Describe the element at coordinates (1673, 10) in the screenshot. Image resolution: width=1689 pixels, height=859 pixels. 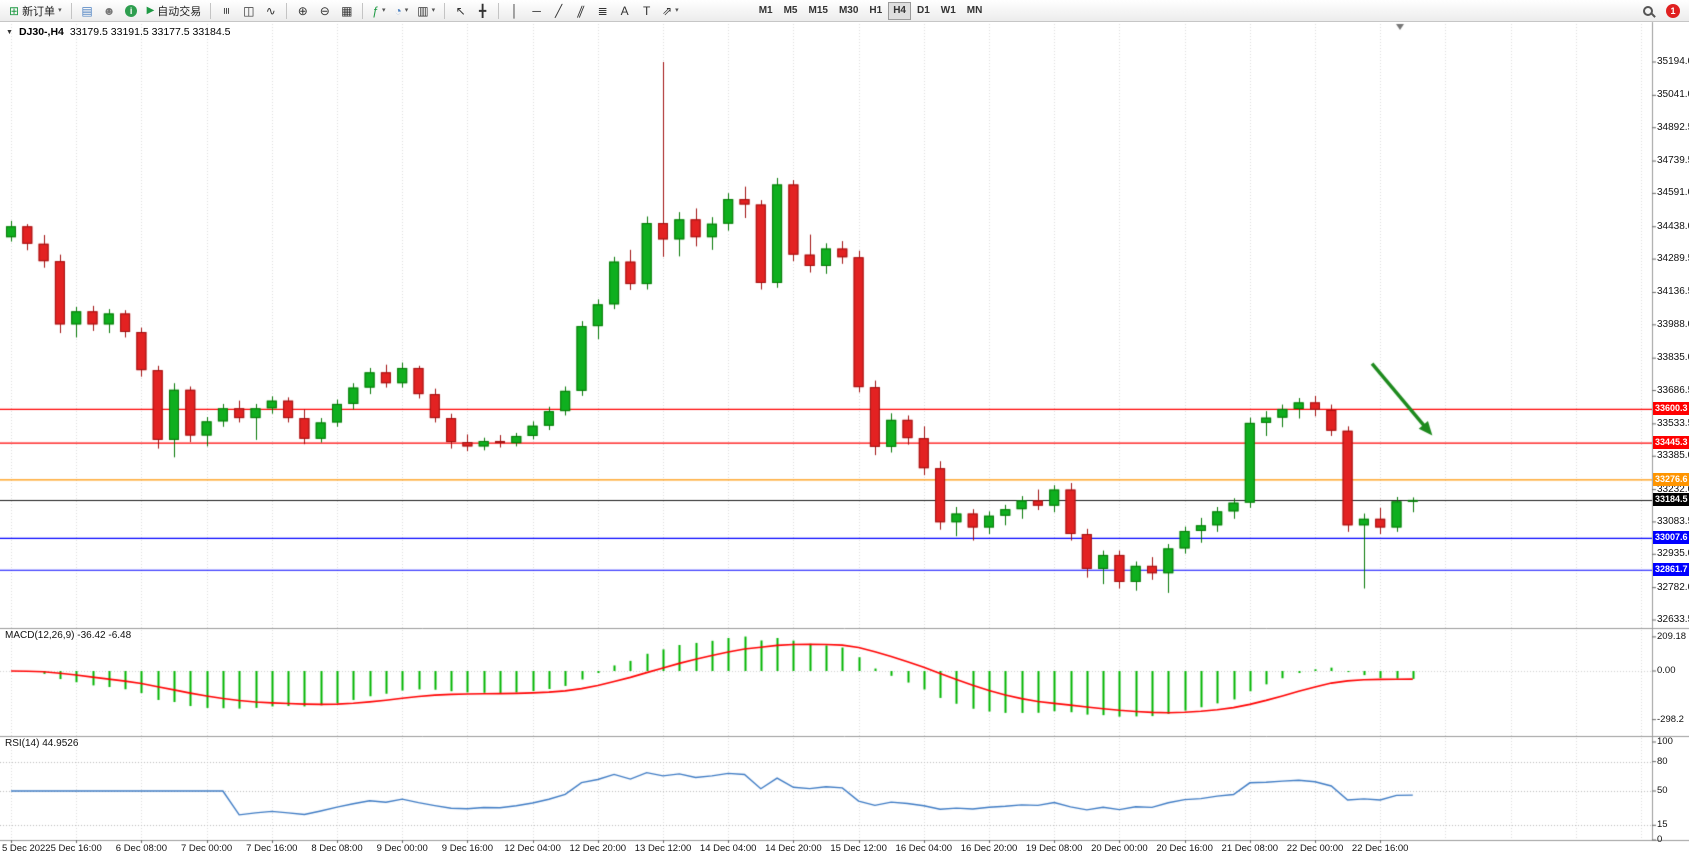
I see `notification-badge: 1` at that location.